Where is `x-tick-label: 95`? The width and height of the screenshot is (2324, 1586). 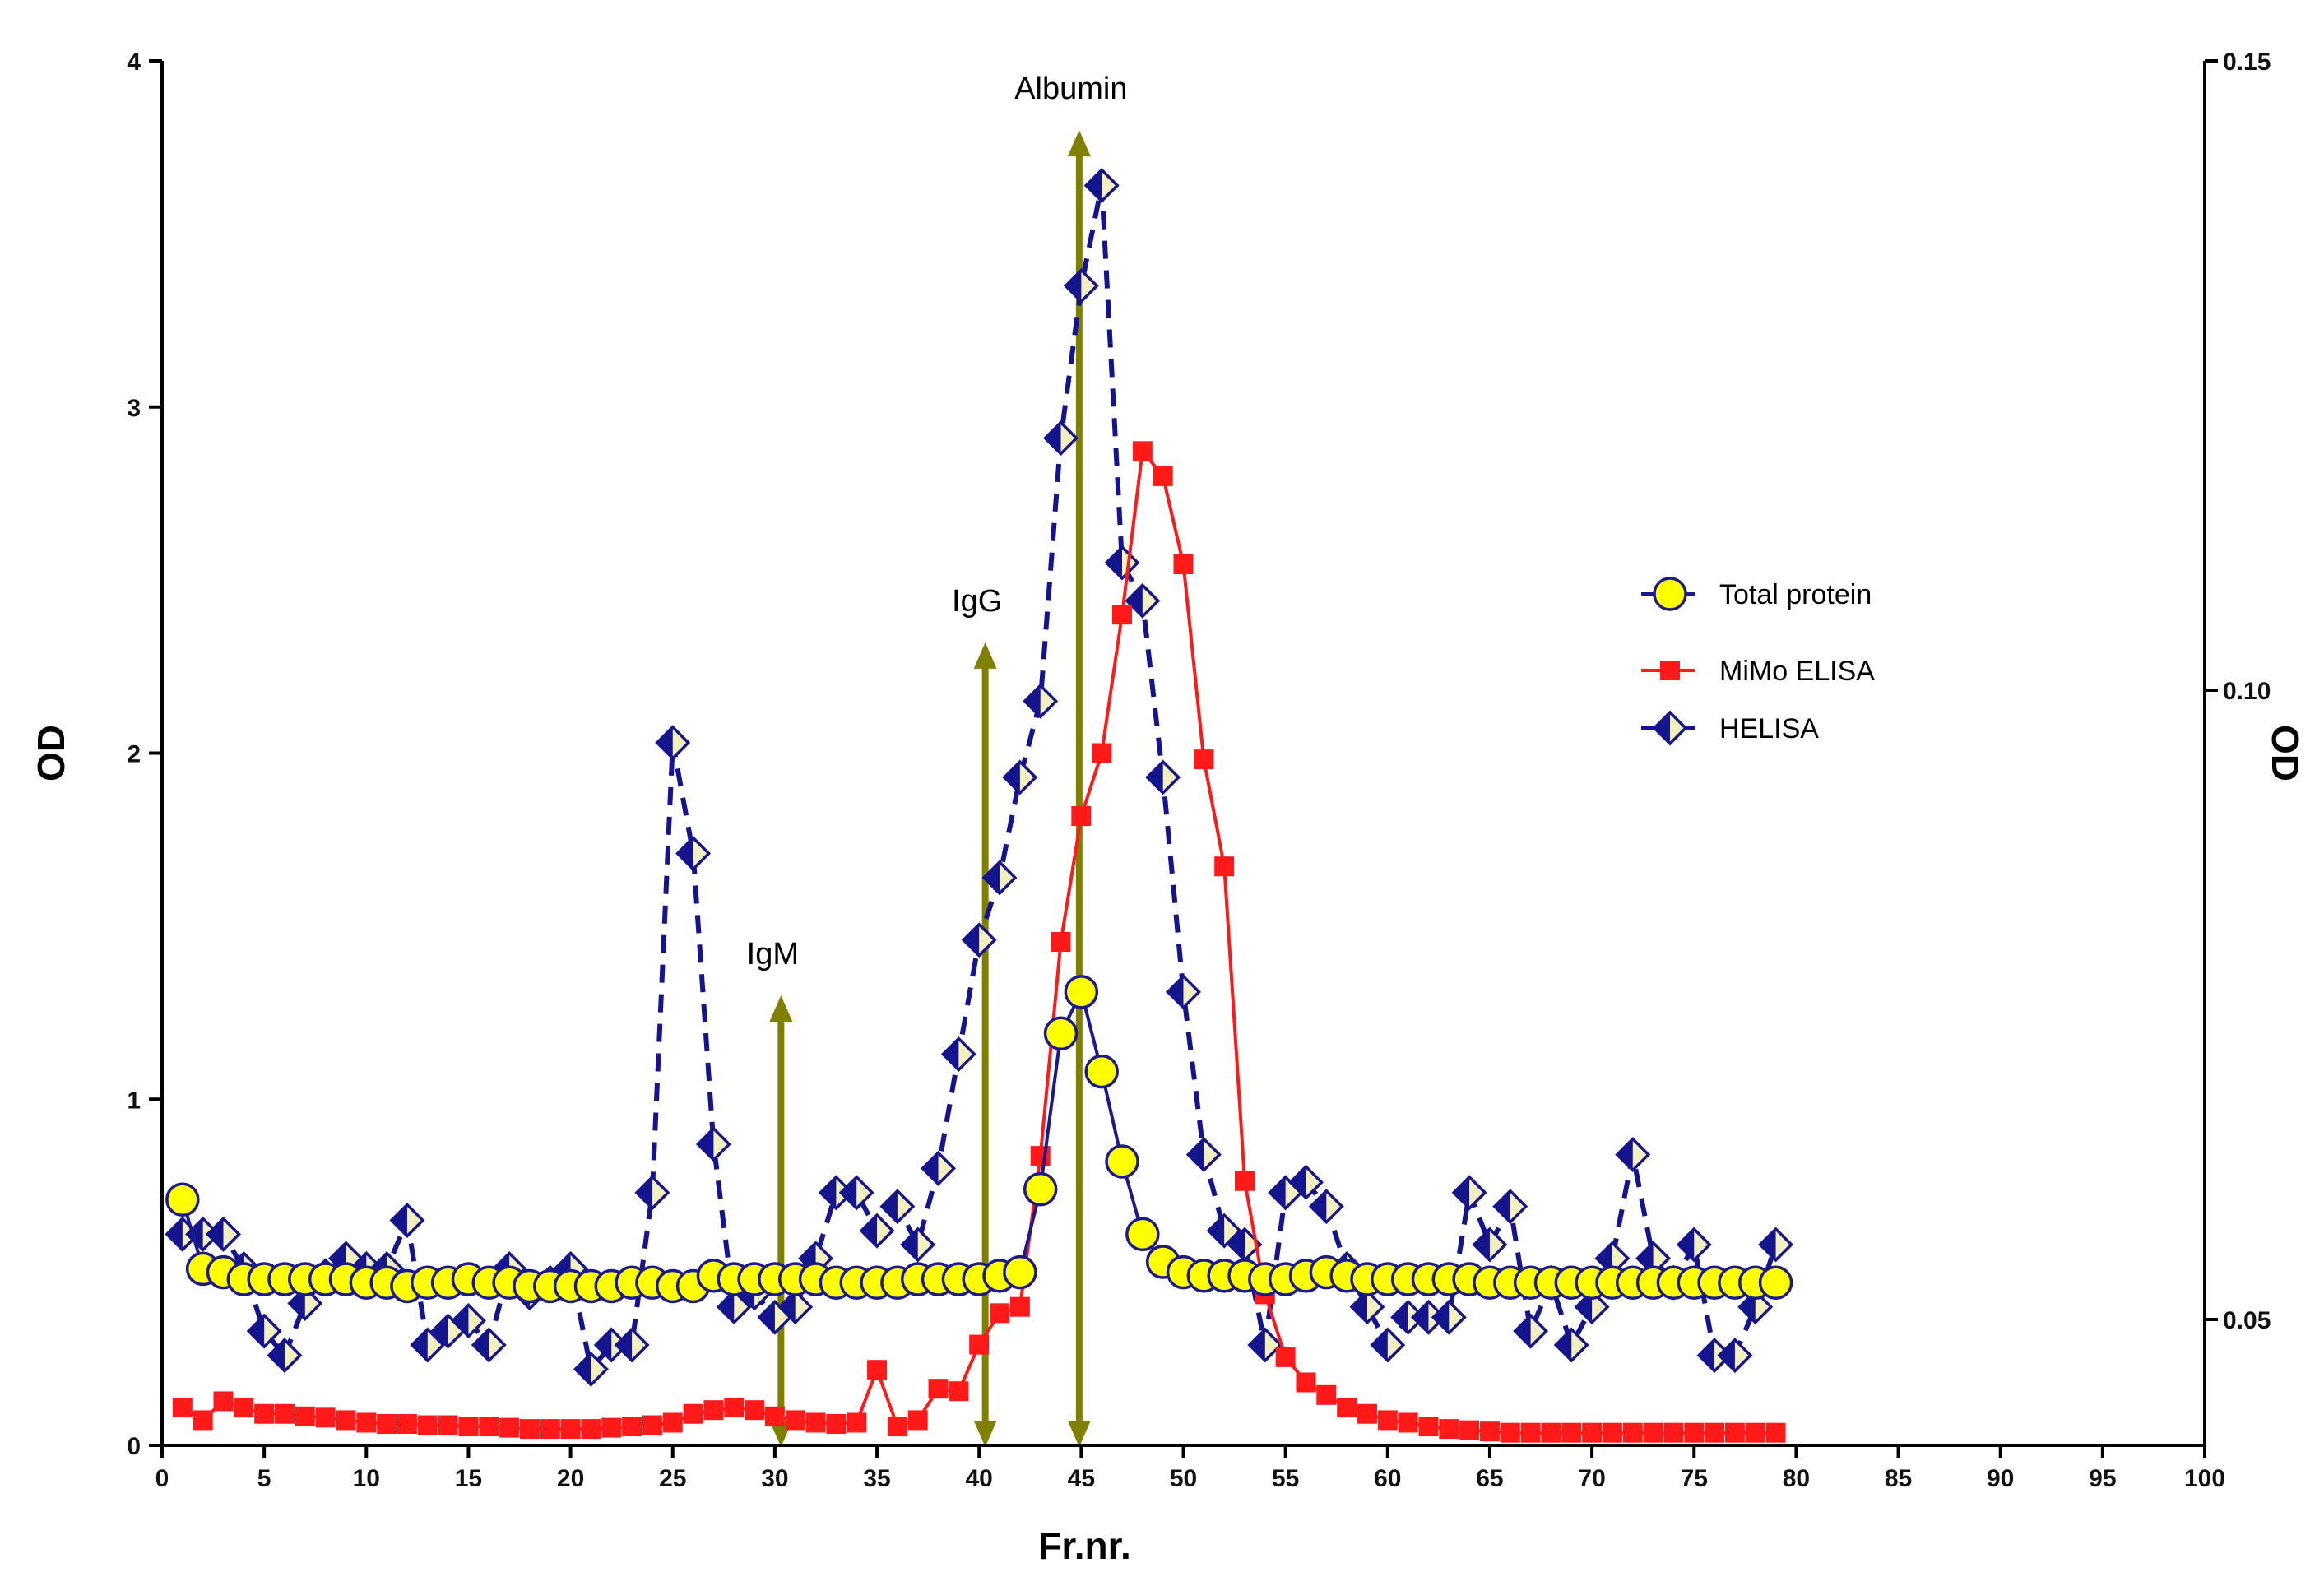
x-tick-label: 95 is located at coordinates (2102, 1478).